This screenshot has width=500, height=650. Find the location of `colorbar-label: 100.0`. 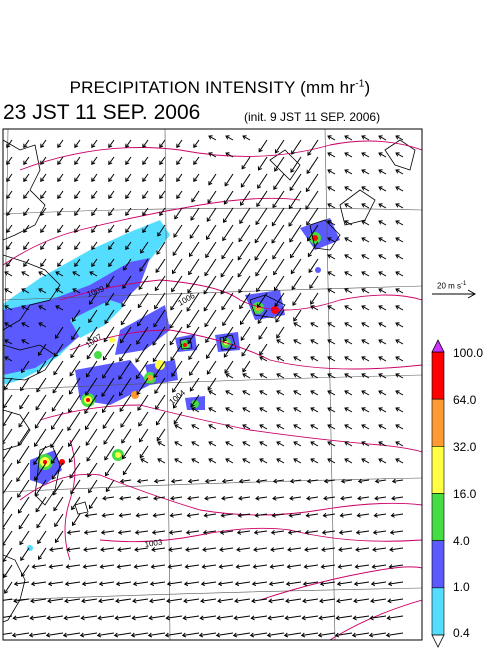

colorbar-label: 100.0 is located at coordinates (468, 353).